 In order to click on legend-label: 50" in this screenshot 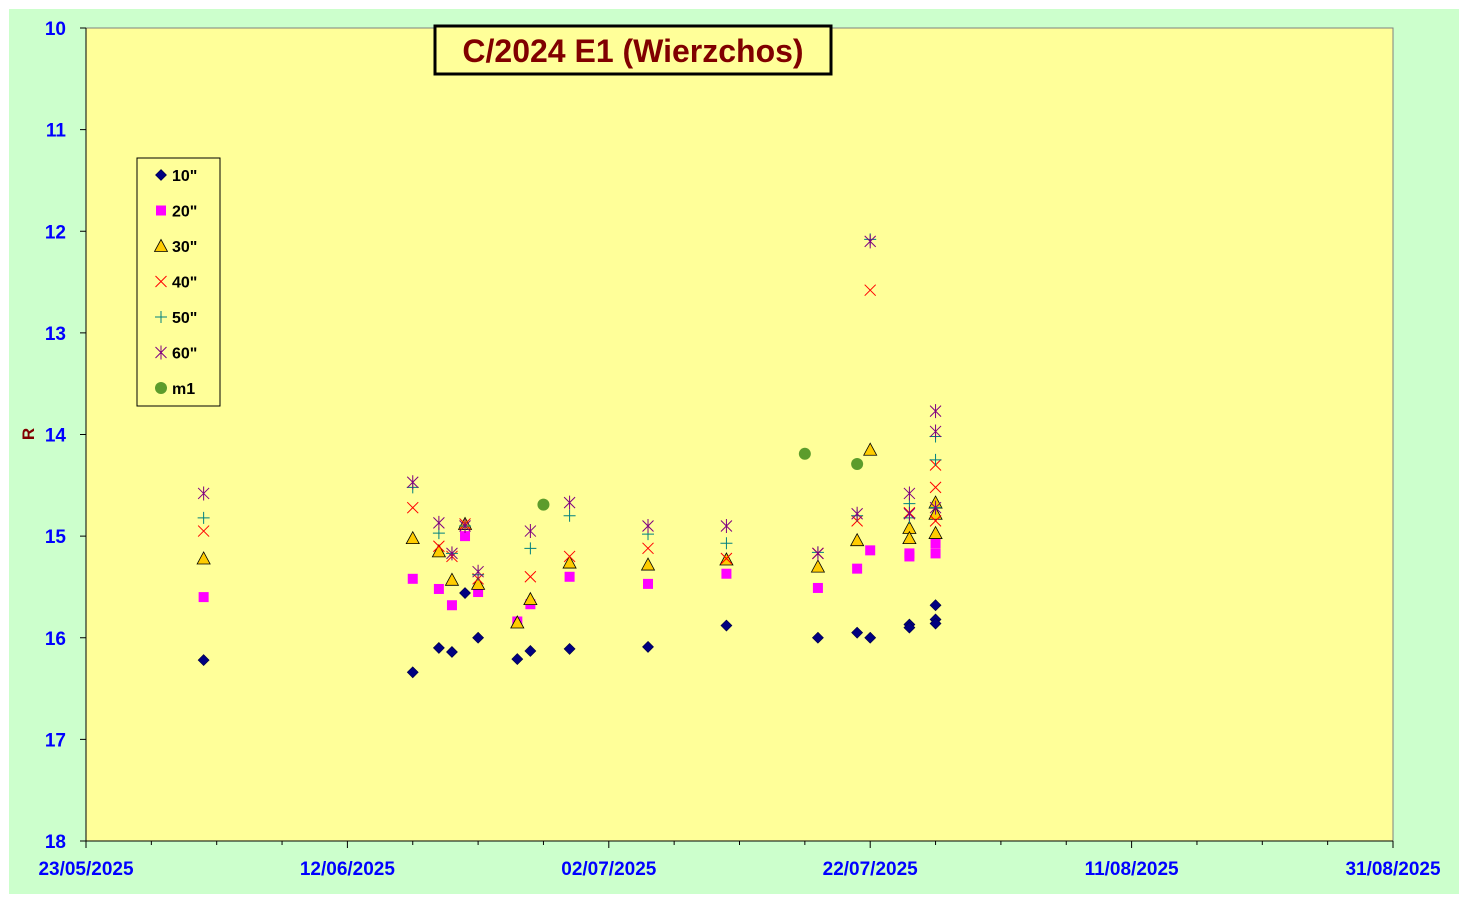, I will do `click(184, 318)`.